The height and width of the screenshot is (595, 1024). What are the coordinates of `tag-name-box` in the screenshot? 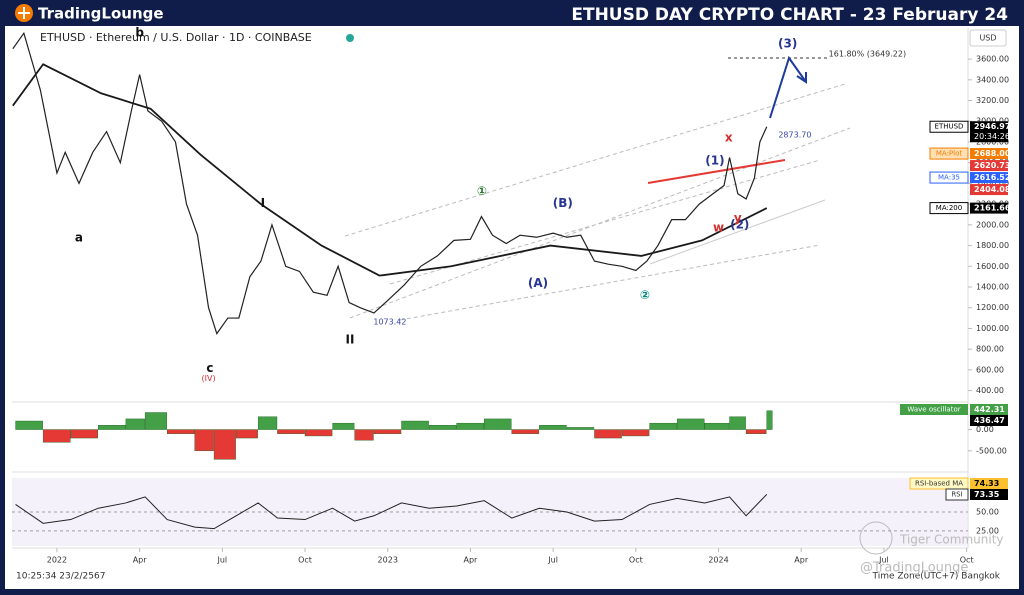 It's located at (949, 126).